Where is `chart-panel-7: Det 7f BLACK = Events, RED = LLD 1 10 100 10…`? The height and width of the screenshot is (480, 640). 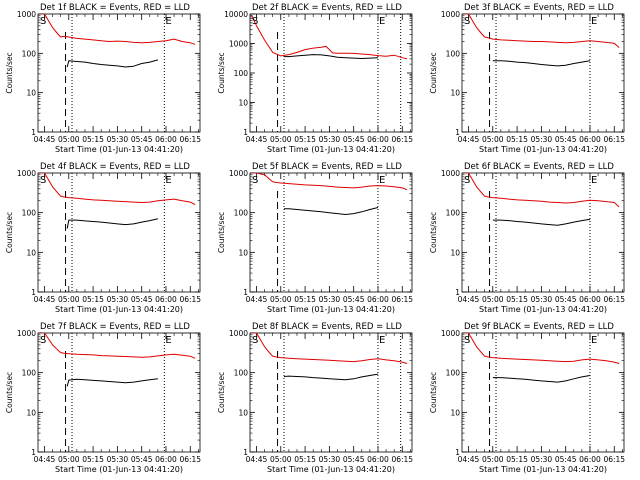
chart-panel-7: Det 7f BLACK = Events, RED = LLD 1 10 100 10… is located at coordinates (103, 398).